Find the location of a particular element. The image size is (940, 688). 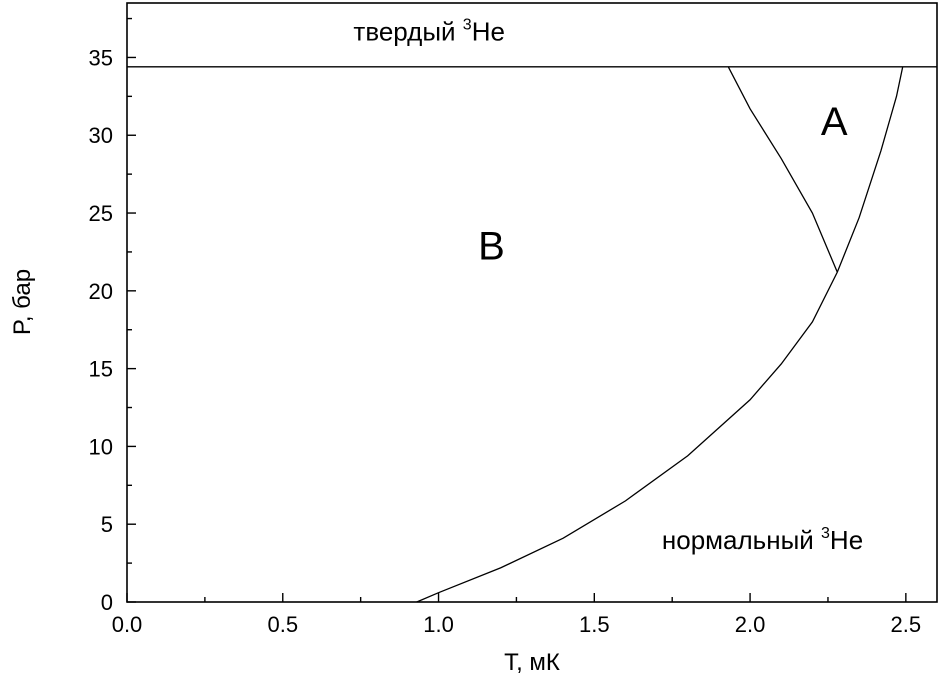

region-label: A is located at coordinates (834, 122).